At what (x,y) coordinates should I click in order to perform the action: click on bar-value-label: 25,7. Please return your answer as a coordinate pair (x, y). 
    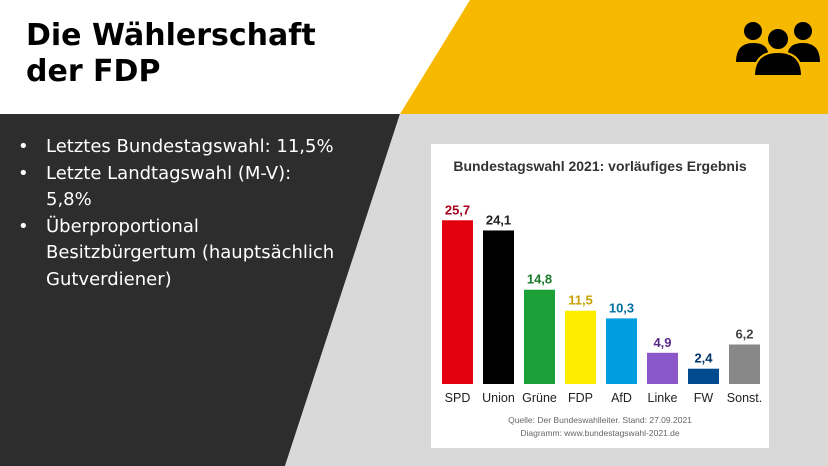
    Looking at the image, I should click on (457, 209).